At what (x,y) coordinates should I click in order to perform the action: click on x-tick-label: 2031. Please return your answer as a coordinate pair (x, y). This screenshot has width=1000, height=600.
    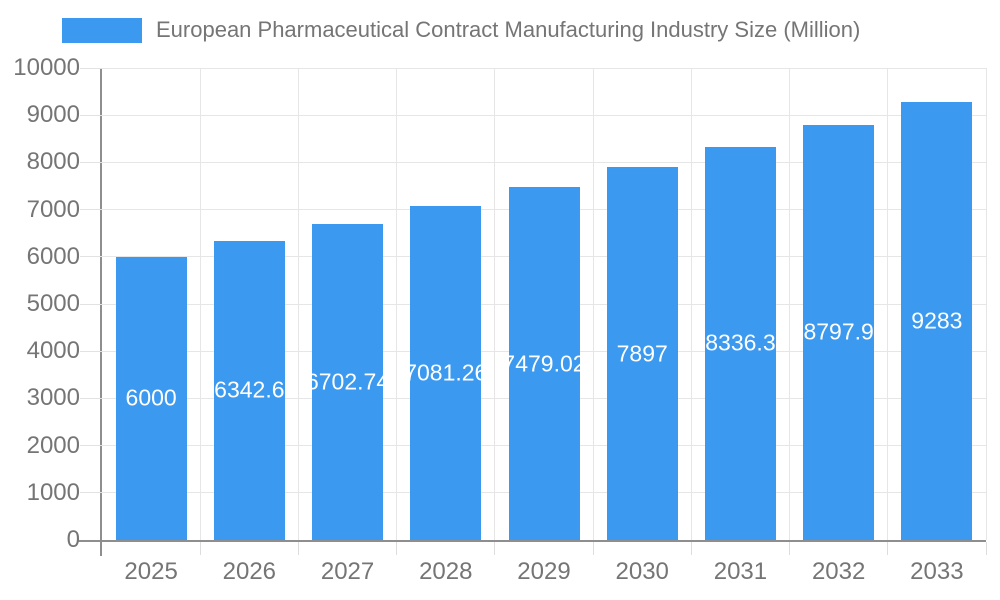
    Looking at the image, I should click on (740, 571).